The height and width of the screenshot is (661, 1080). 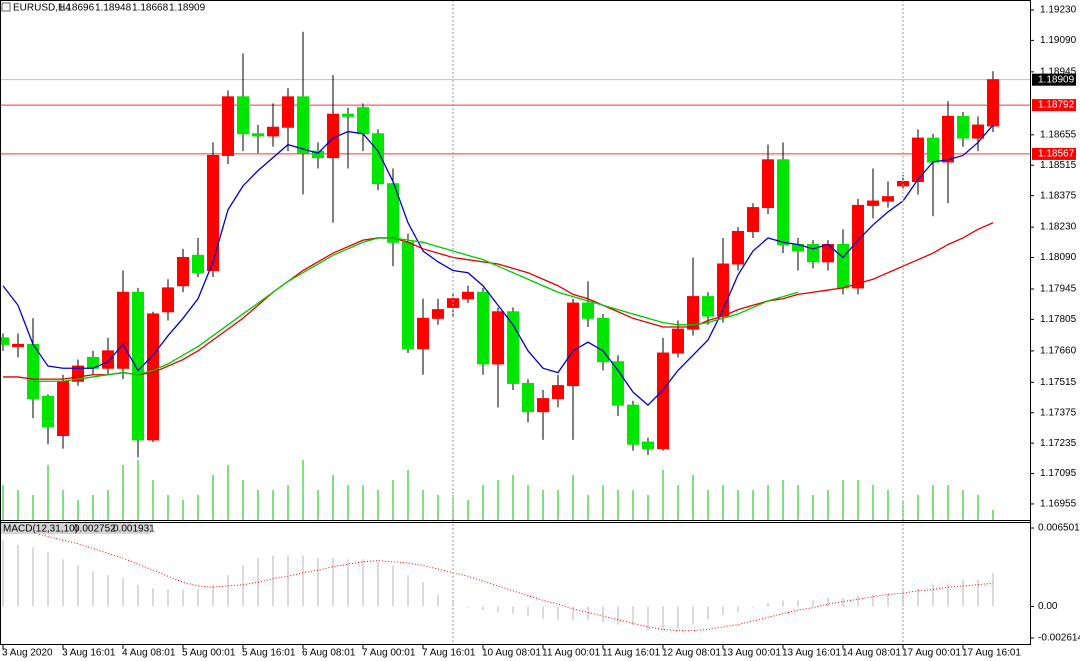 I want to click on x-tick-label: 5 Aug 00:01, so click(x=209, y=653).